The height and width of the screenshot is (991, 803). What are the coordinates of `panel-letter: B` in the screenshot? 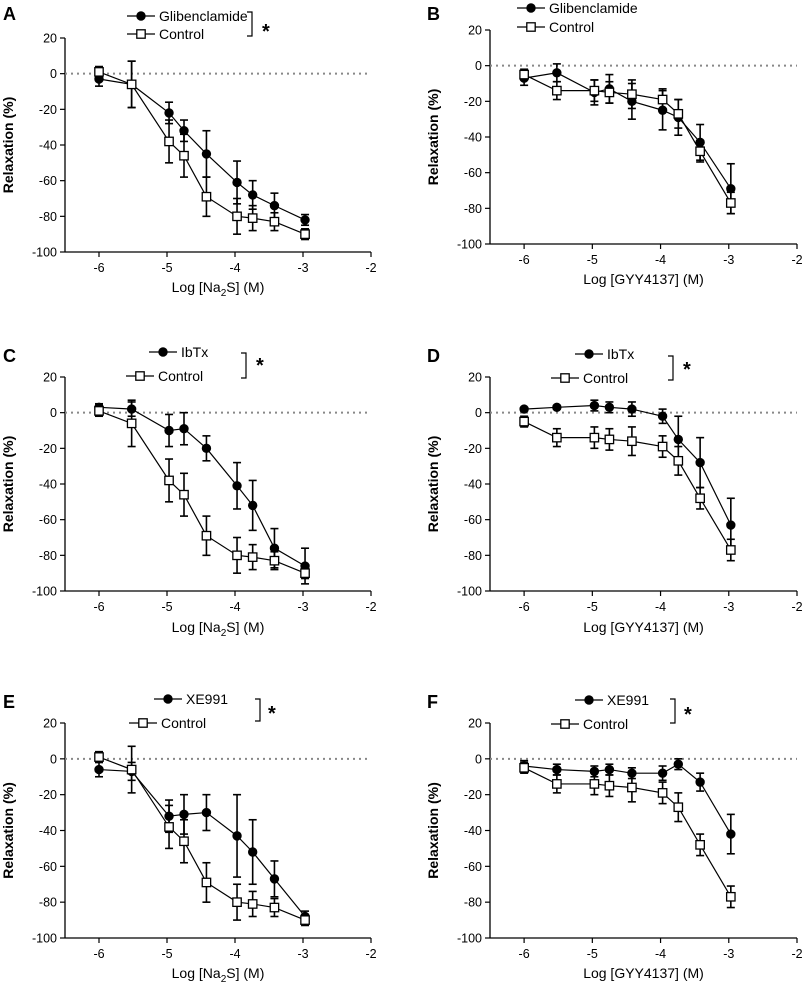 It's located at (433, 14).